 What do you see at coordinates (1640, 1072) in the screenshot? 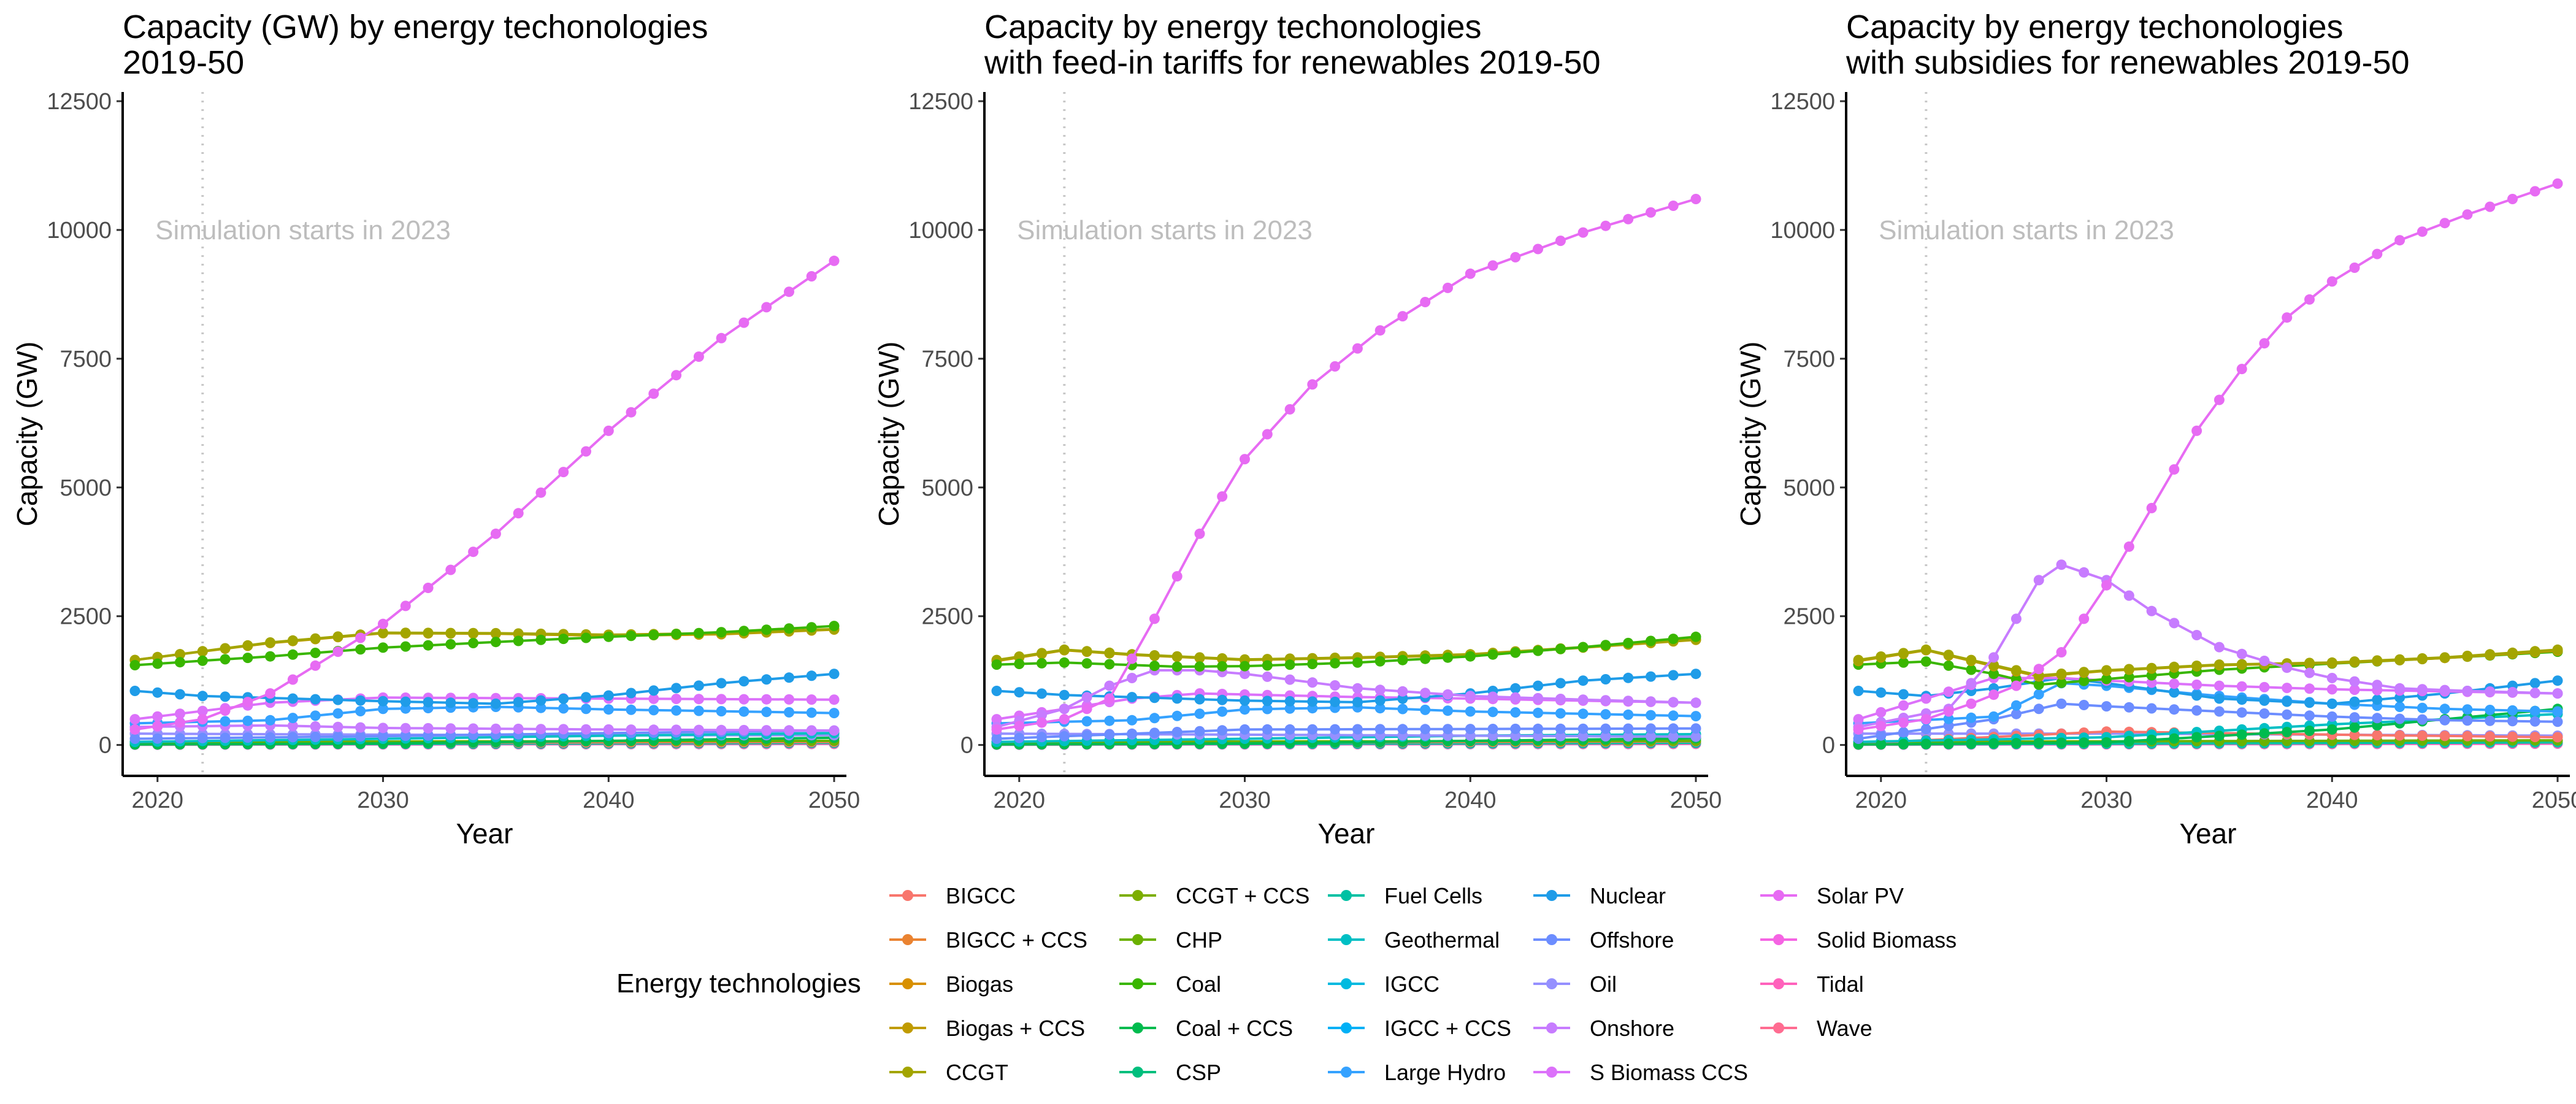
I see `legend-item: S Biomass CCS` at bounding box center [1640, 1072].